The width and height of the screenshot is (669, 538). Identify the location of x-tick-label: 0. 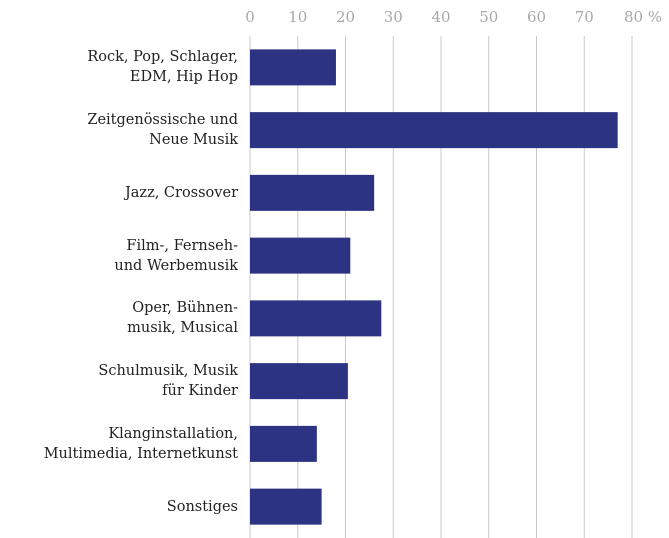
(250, 17).